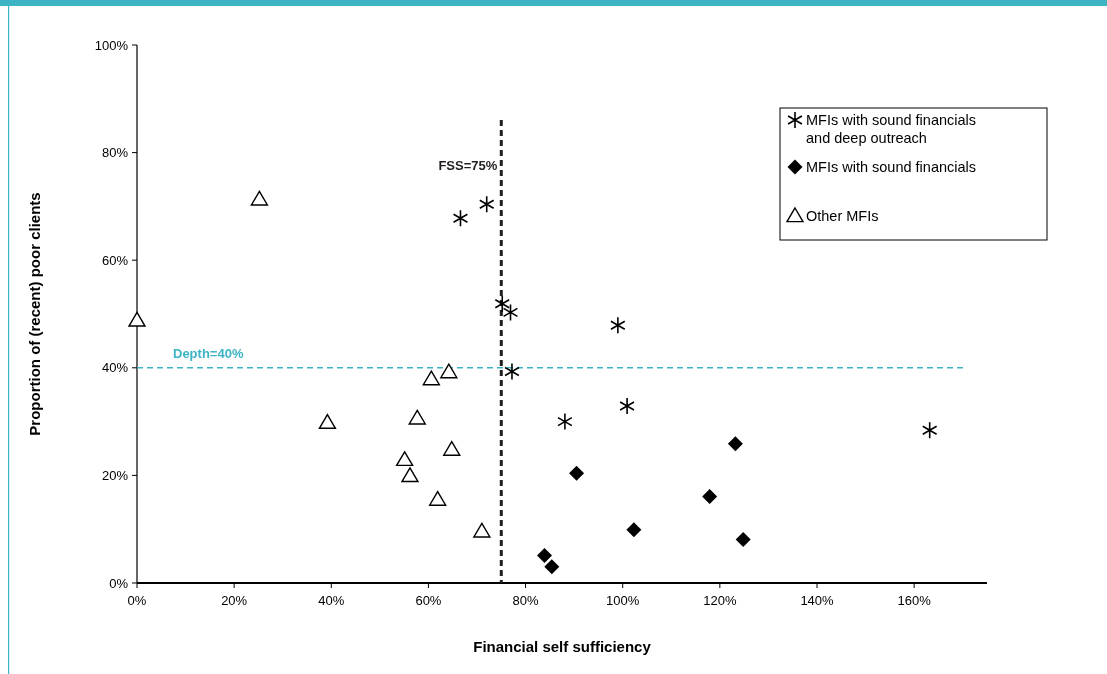 The image size is (1107, 674). I want to click on ref-line-label: Depth=40%, so click(208, 353).